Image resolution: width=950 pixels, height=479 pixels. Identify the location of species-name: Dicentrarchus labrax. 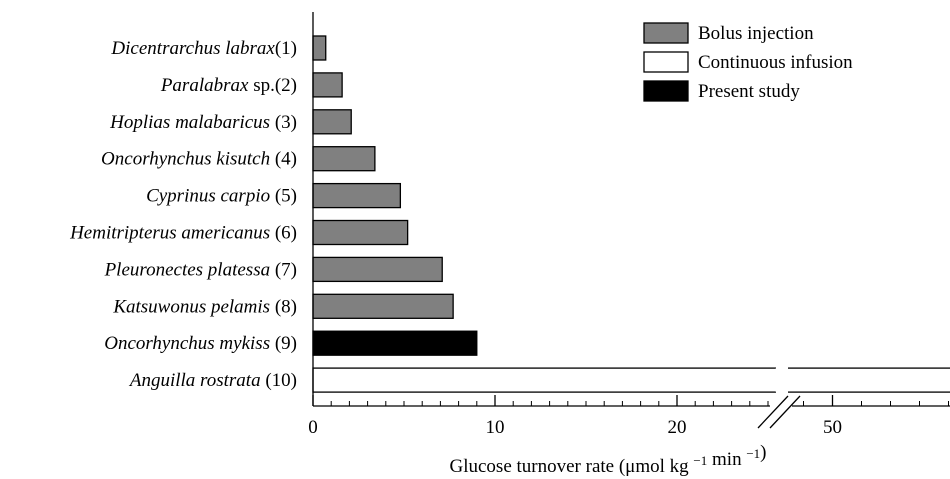
(192, 48).